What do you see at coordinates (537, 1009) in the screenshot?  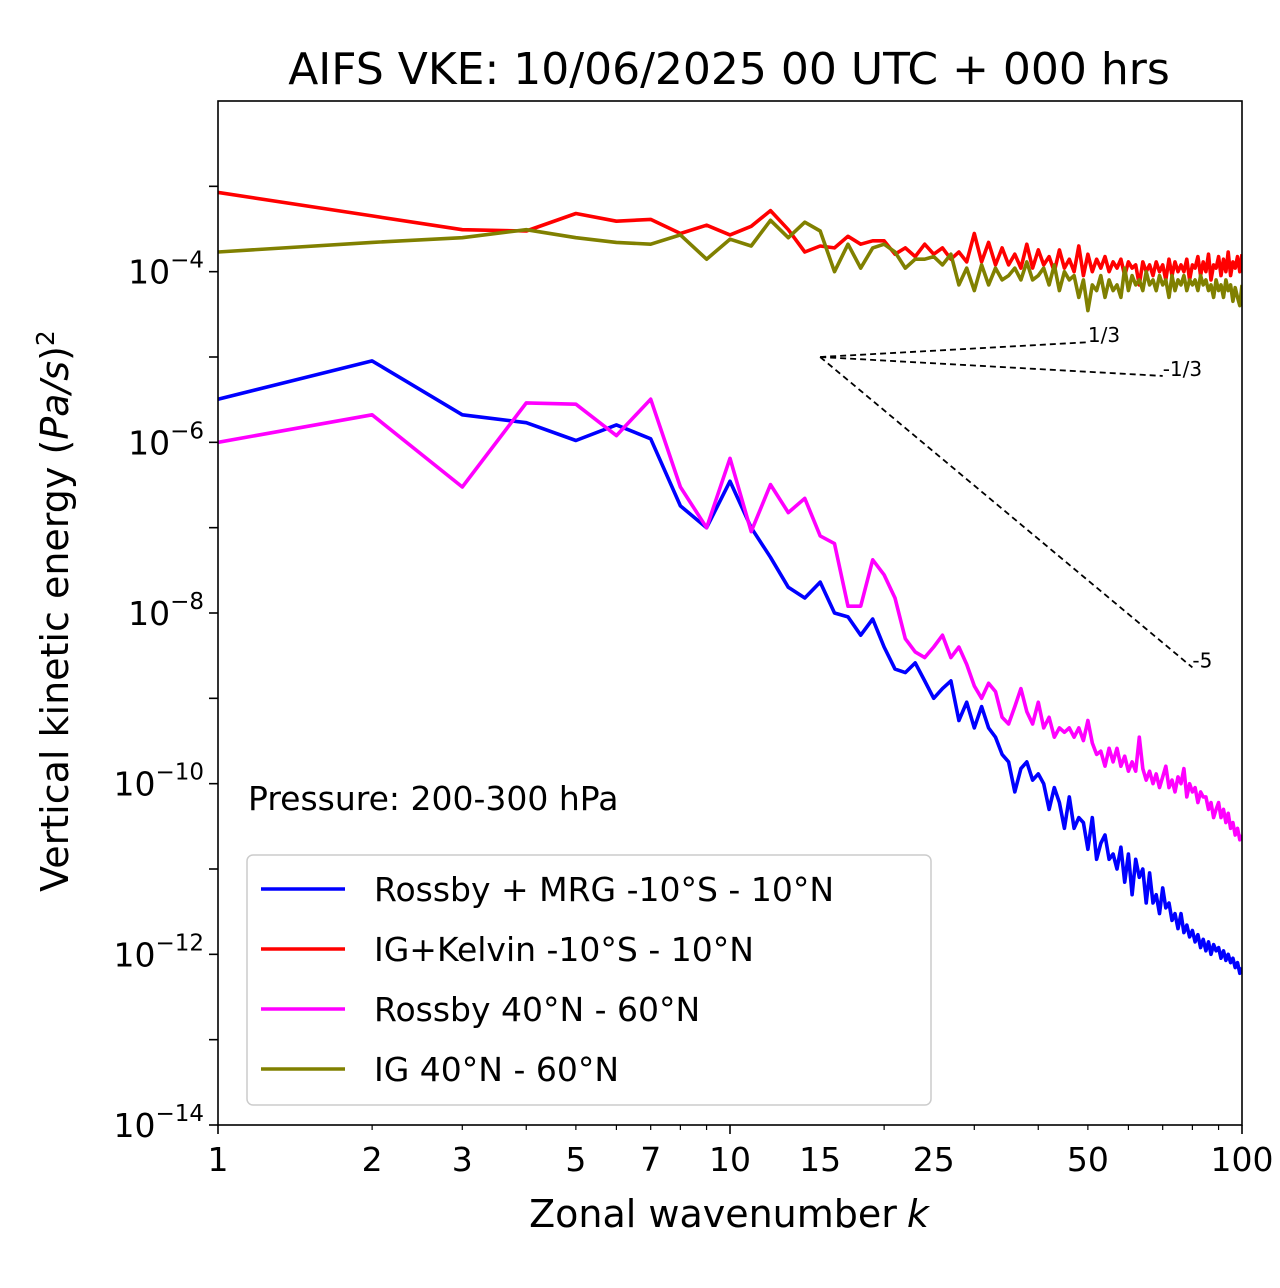 I see `legend-label-3: Rossby 40°N - 60°N` at bounding box center [537, 1009].